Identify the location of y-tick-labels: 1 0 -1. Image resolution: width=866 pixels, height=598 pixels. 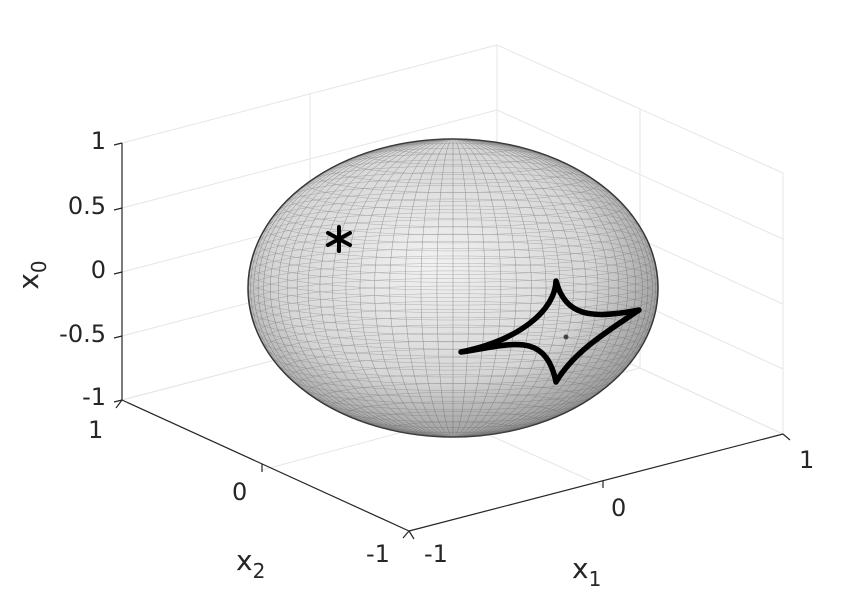
(239, 492).